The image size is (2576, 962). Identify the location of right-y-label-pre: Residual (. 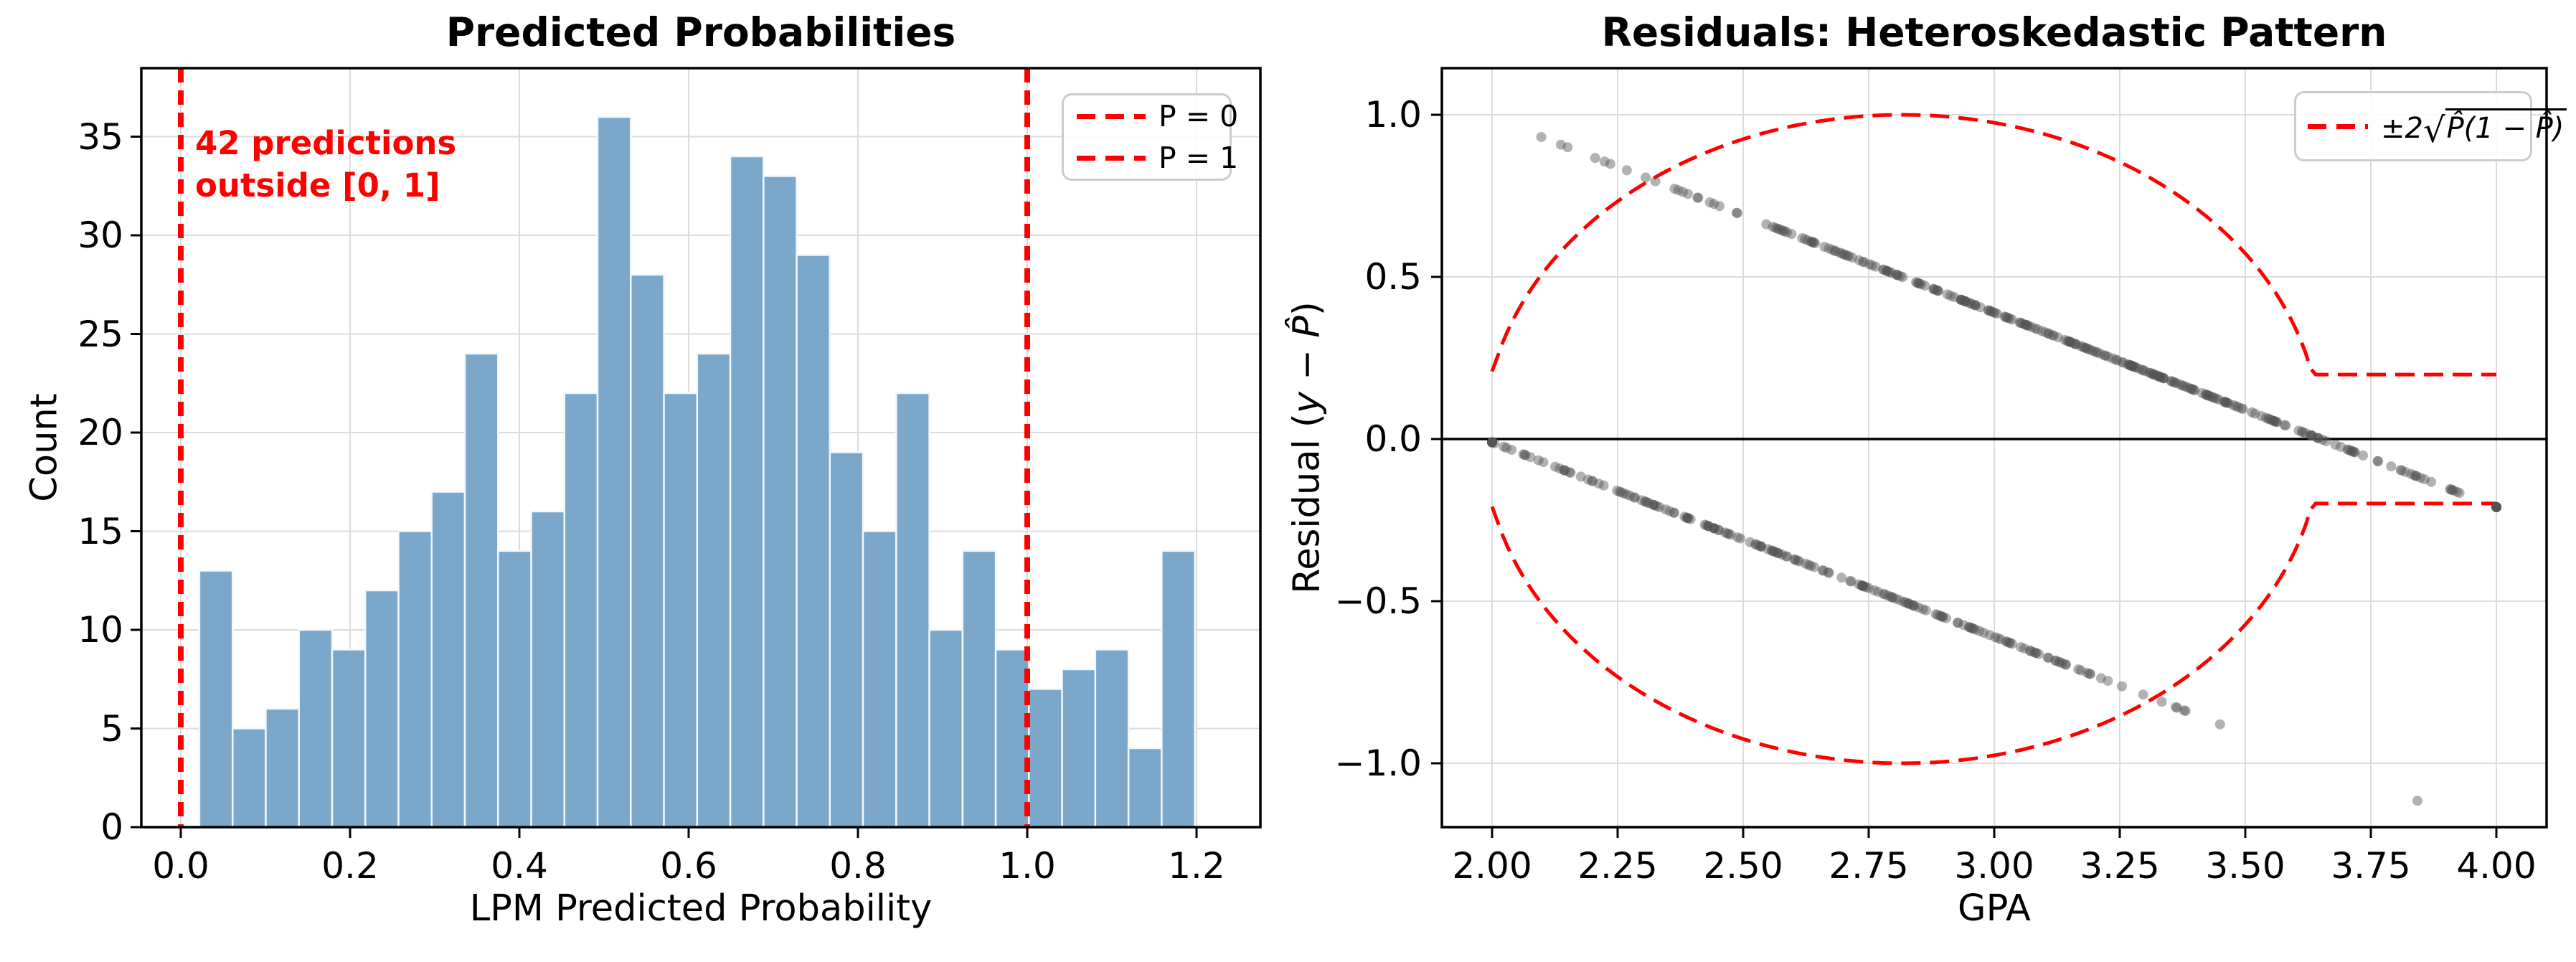
(1307, 503).